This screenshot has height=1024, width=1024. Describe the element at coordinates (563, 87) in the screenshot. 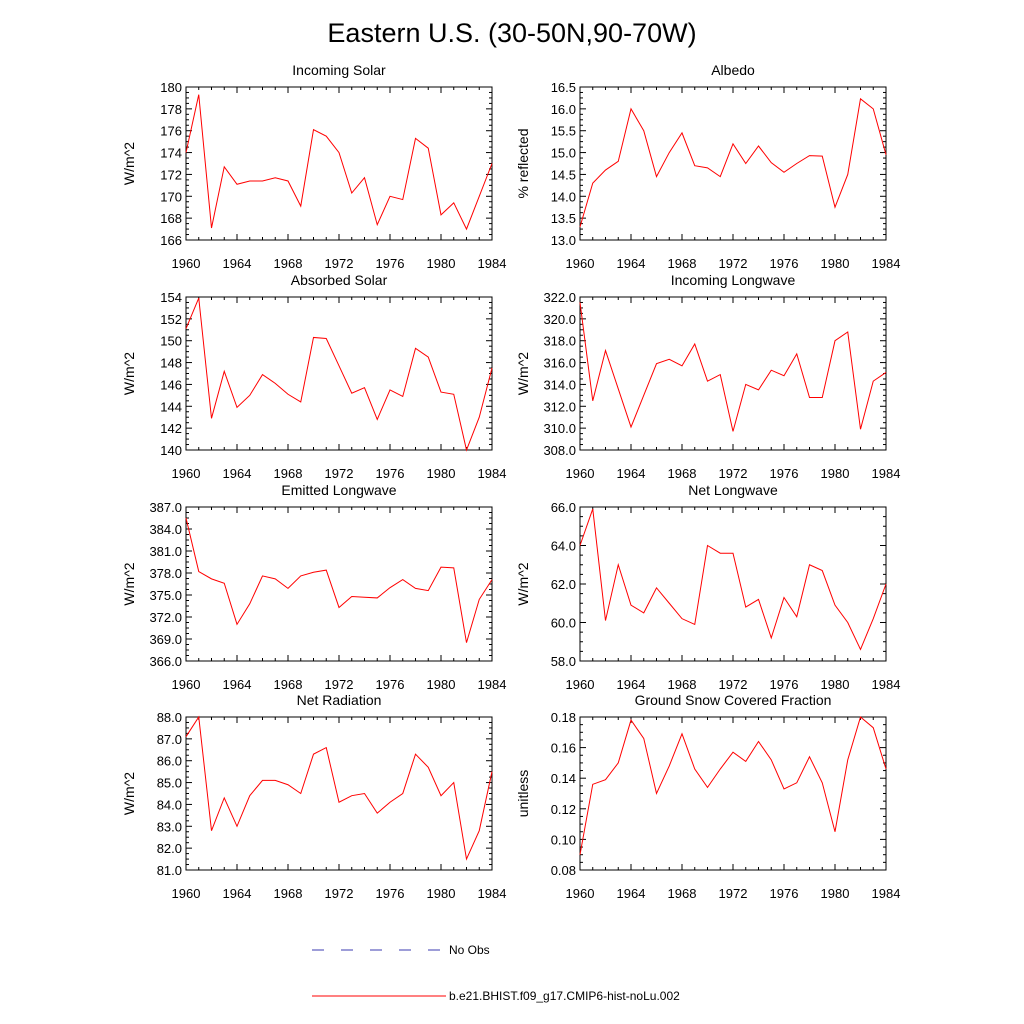

I see `y-tick-label: 16.5` at that location.